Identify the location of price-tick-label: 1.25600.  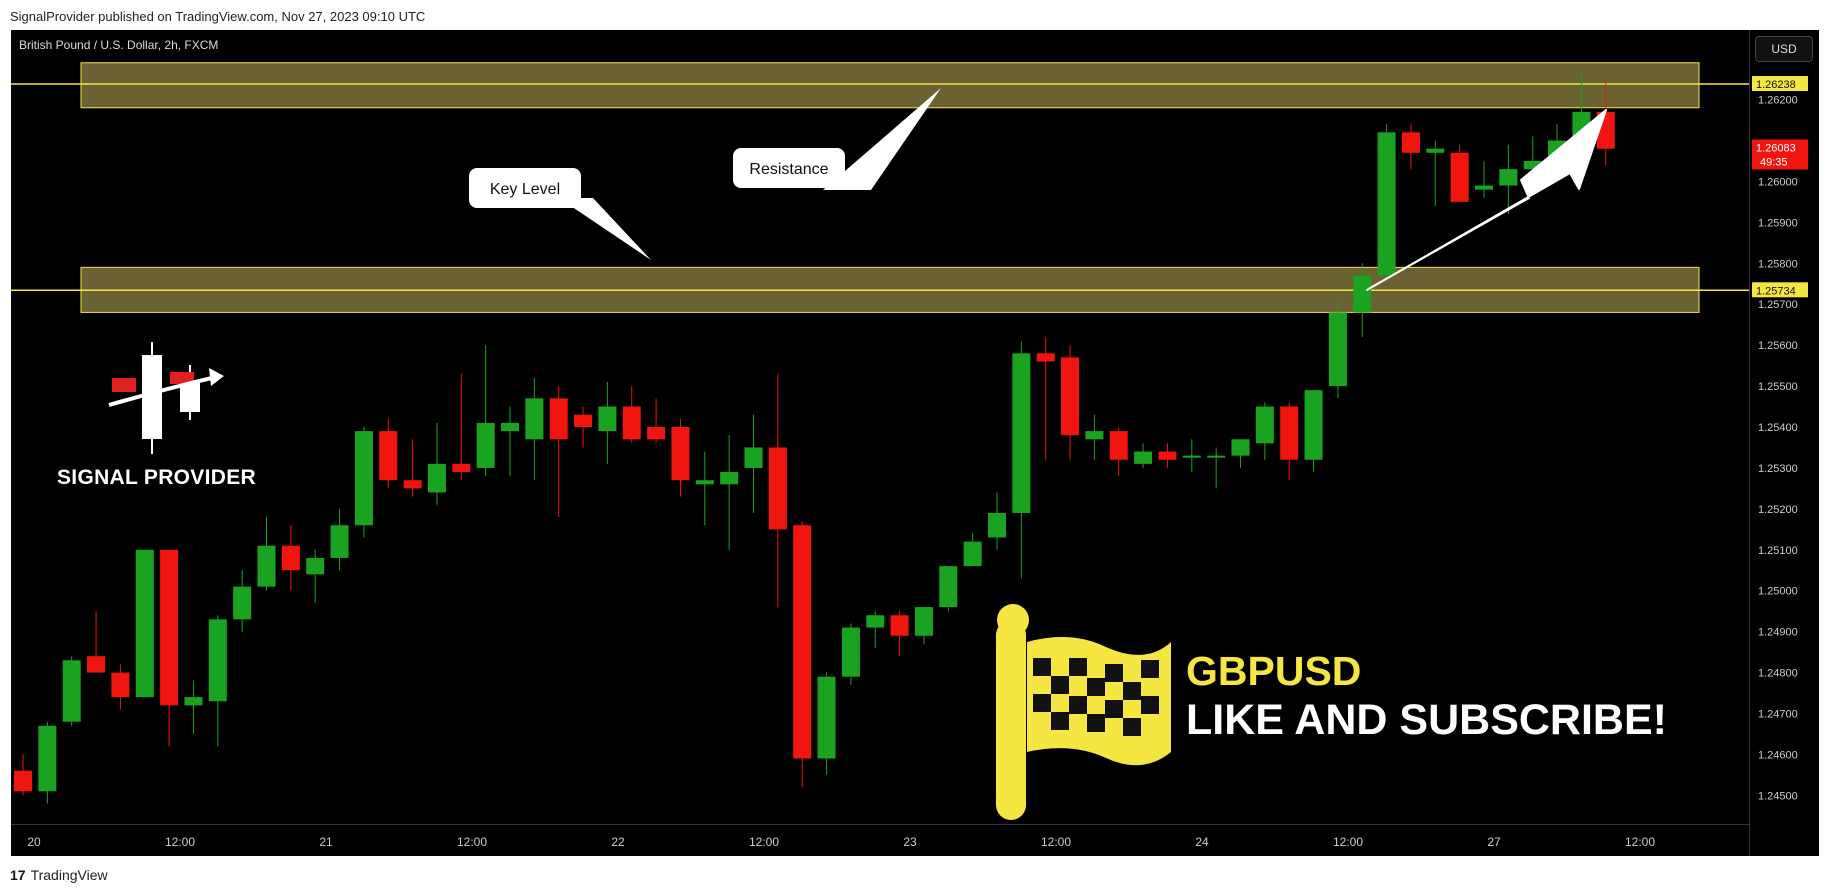
(1778, 346).